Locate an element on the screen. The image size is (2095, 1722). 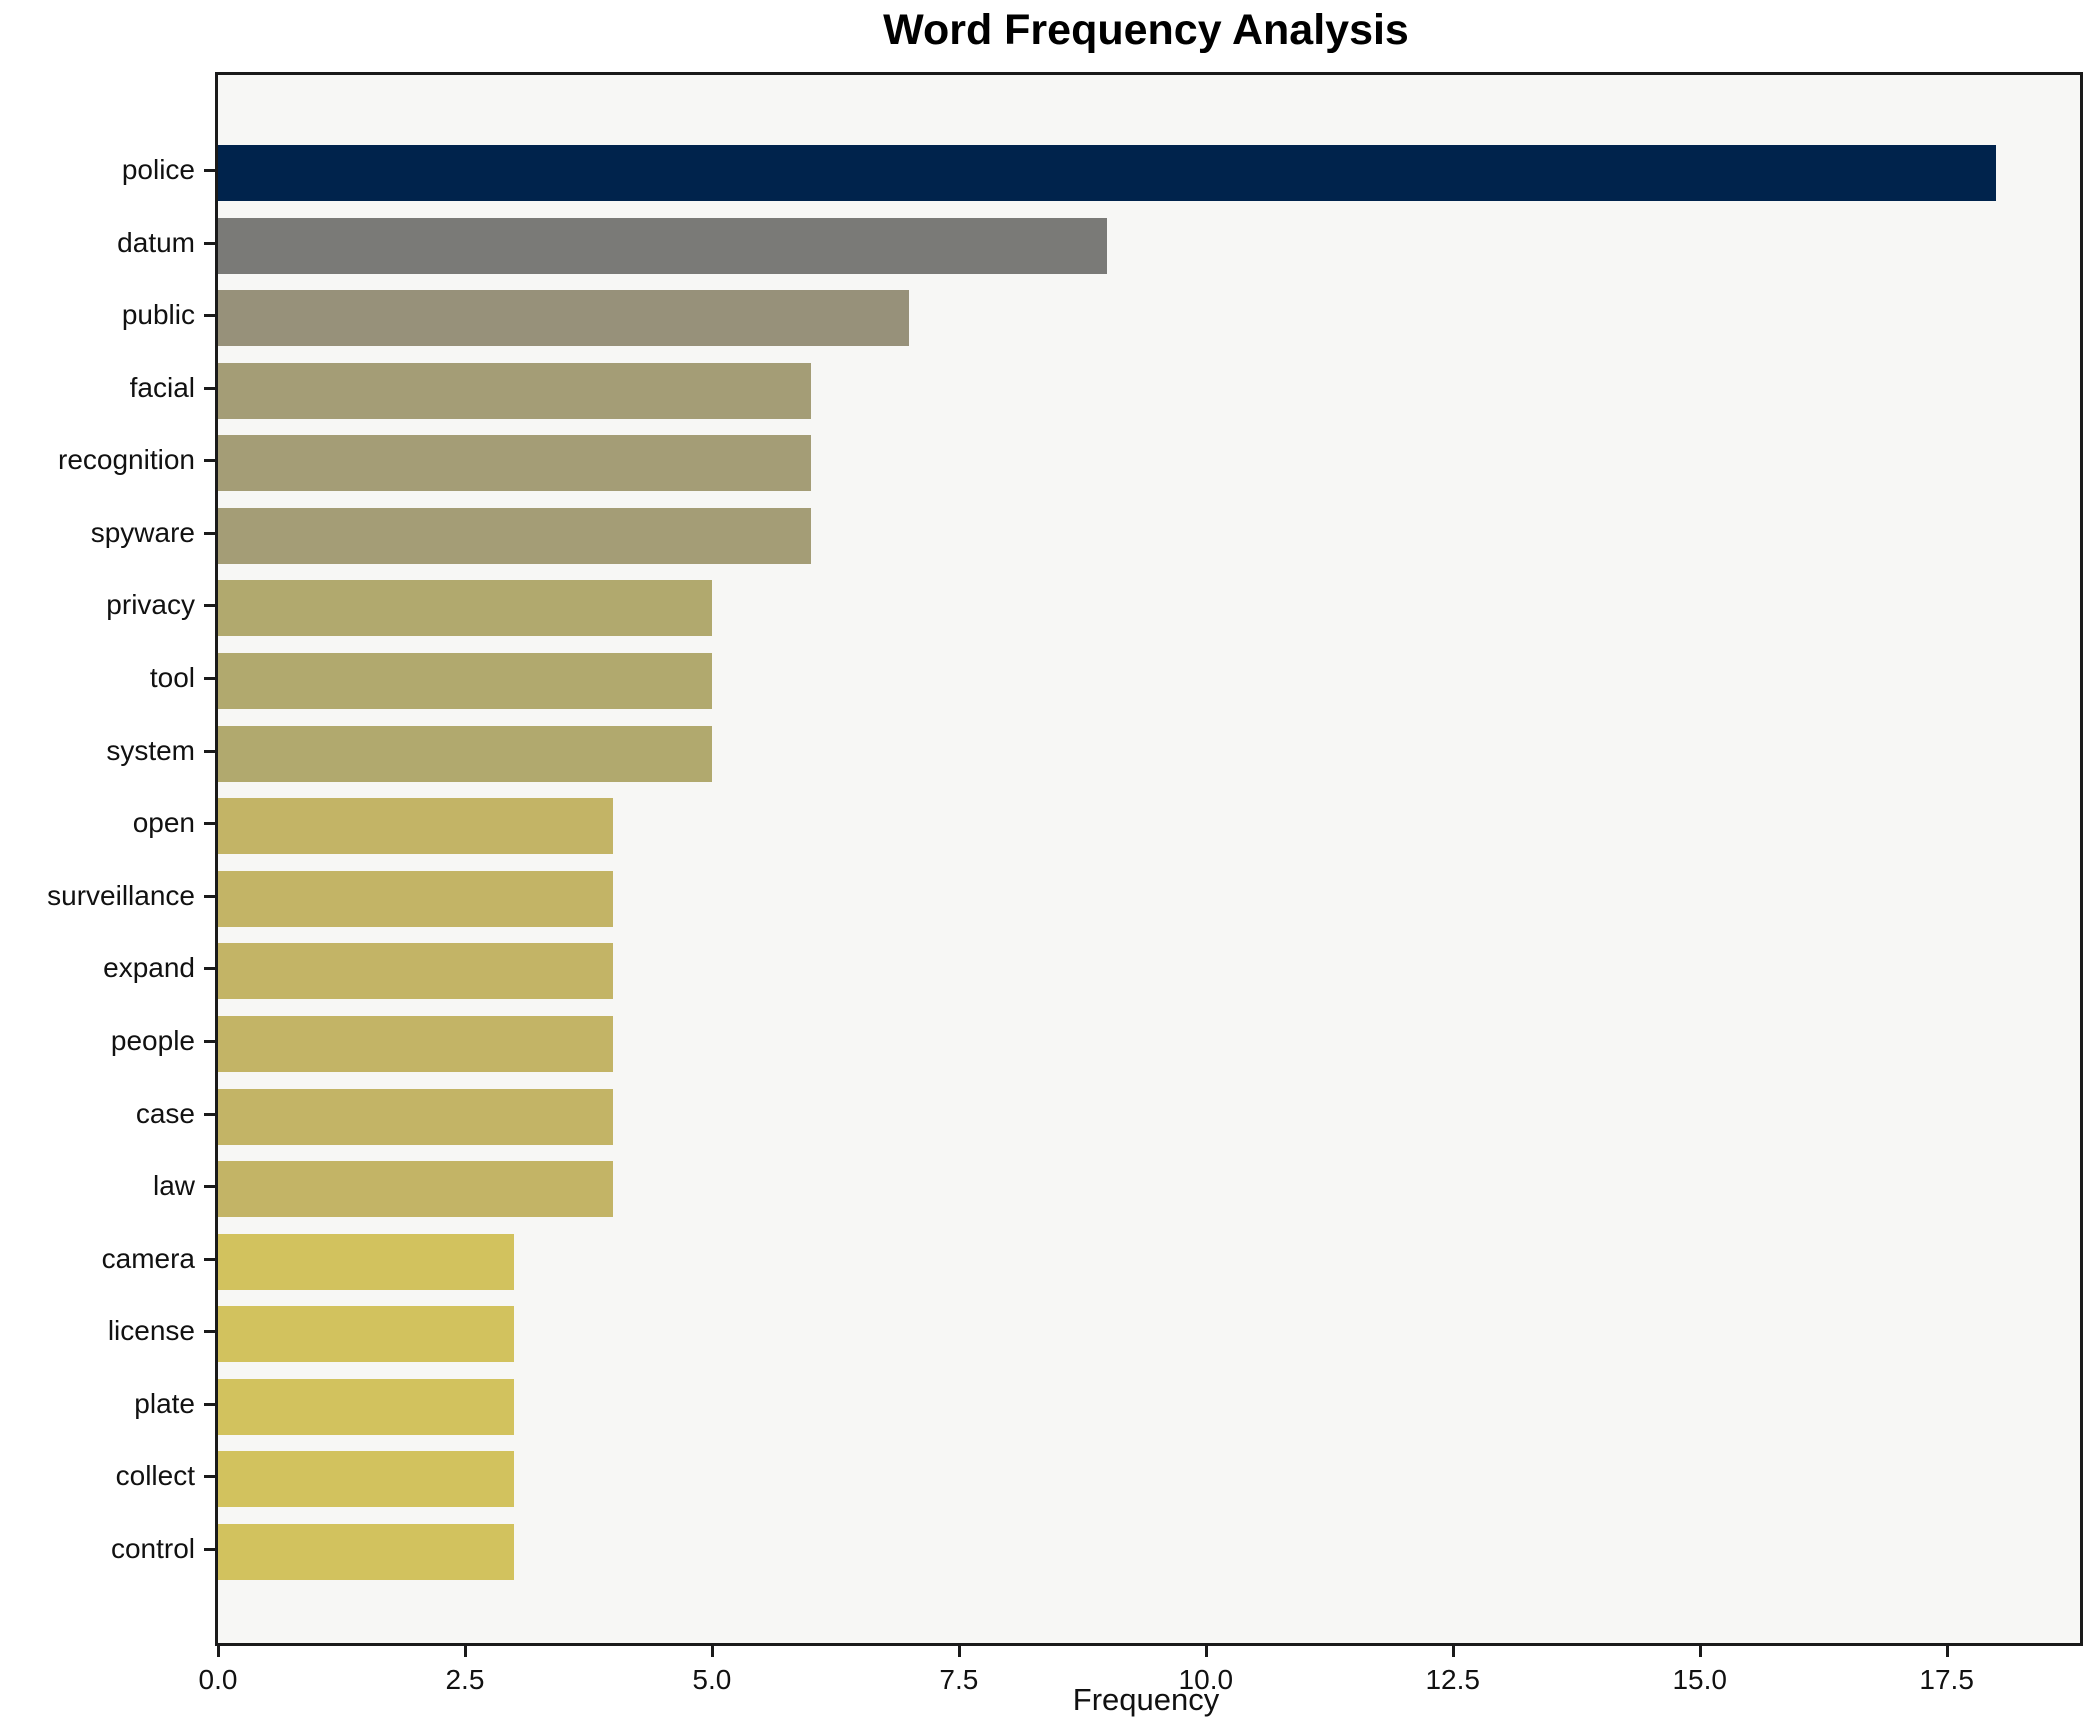
bar-privacy is located at coordinates (465, 608).